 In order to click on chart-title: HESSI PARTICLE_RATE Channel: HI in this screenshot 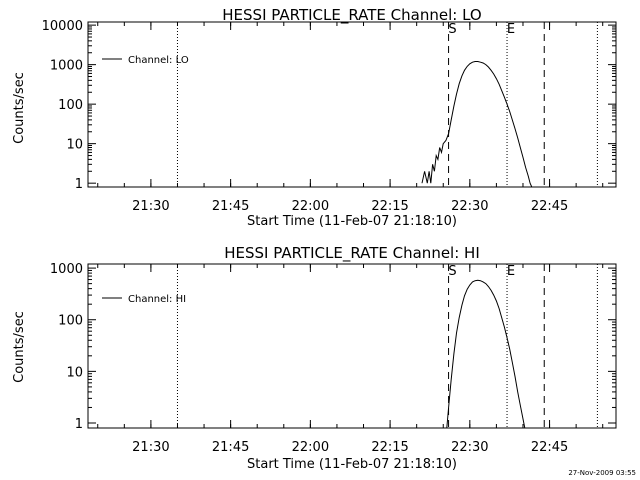, I will do `click(352, 253)`.